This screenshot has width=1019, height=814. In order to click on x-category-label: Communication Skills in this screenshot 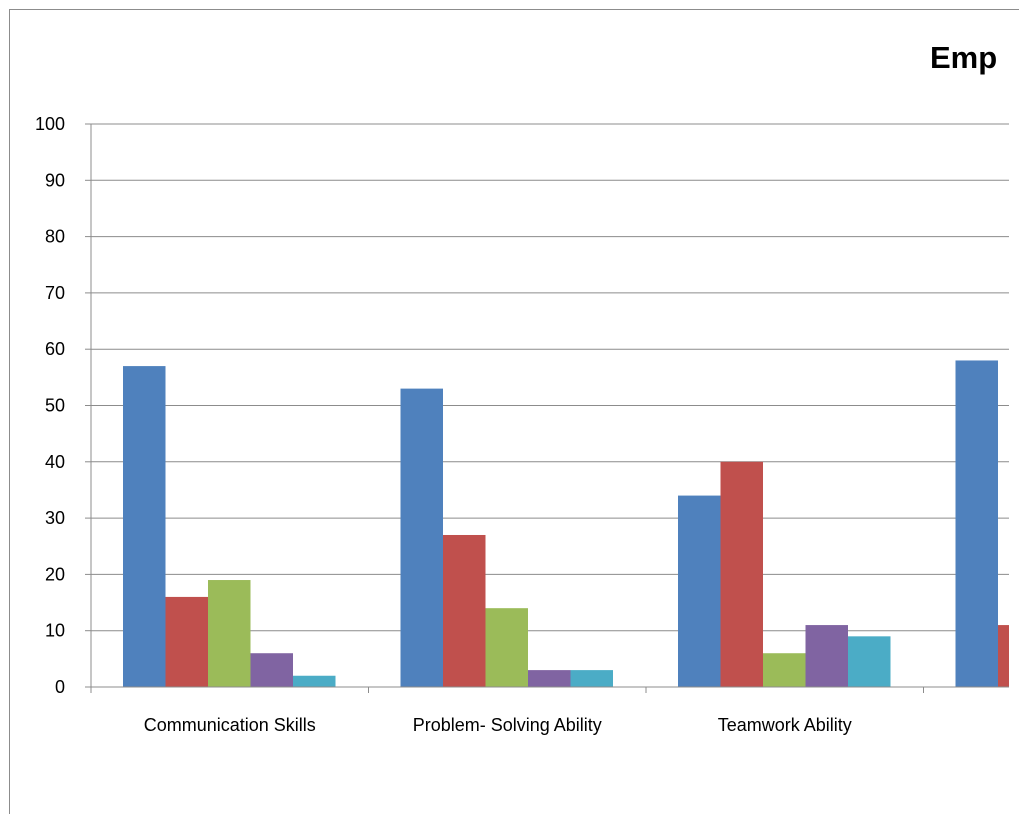, I will do `click(230, 725)`.